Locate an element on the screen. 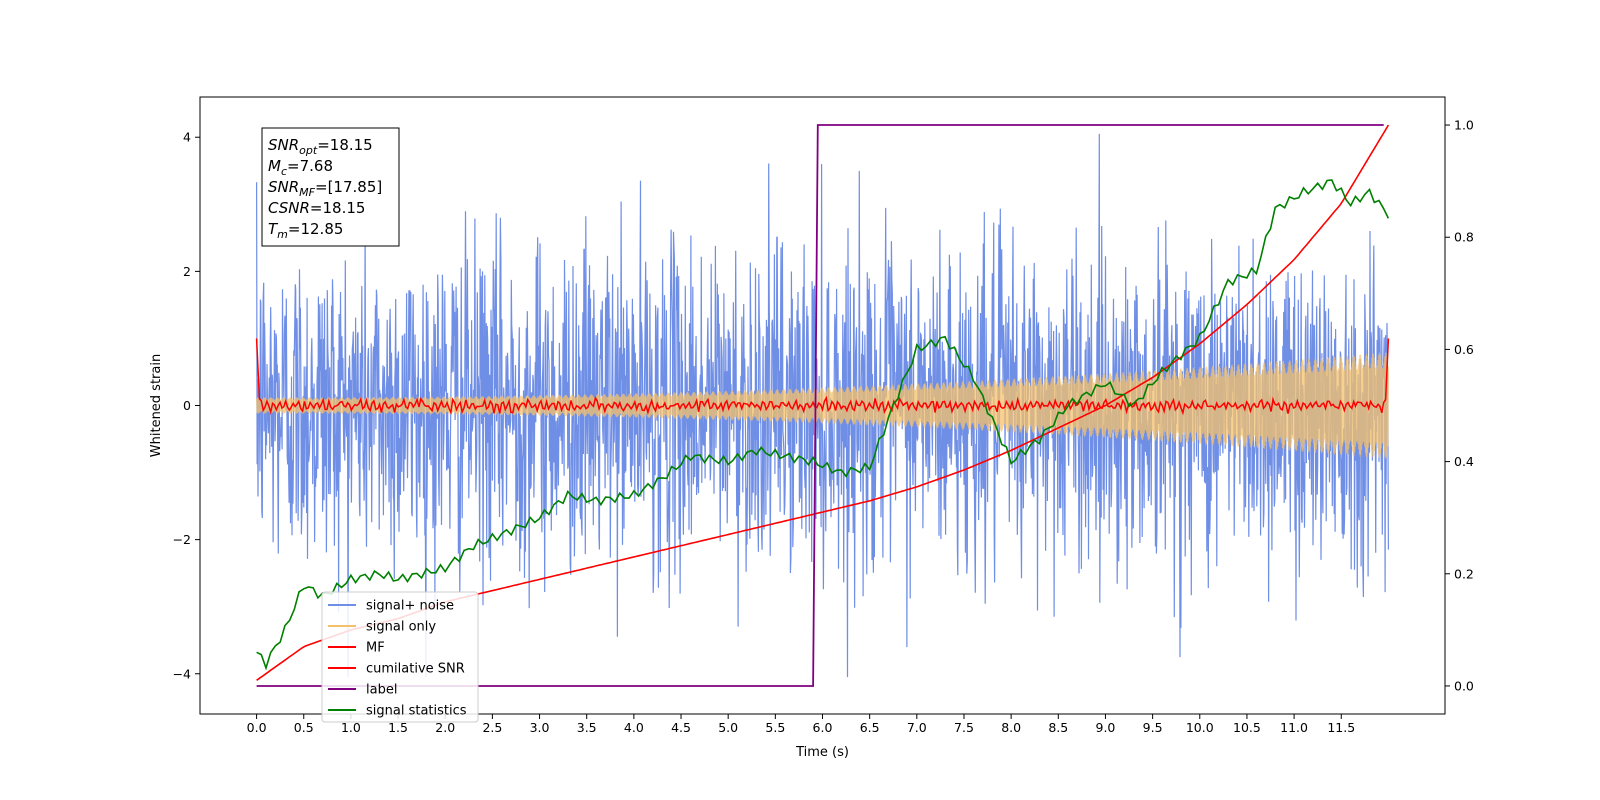  annotation-snr_opt: SNRopt=18.15 is located at coordinates (320, 146).